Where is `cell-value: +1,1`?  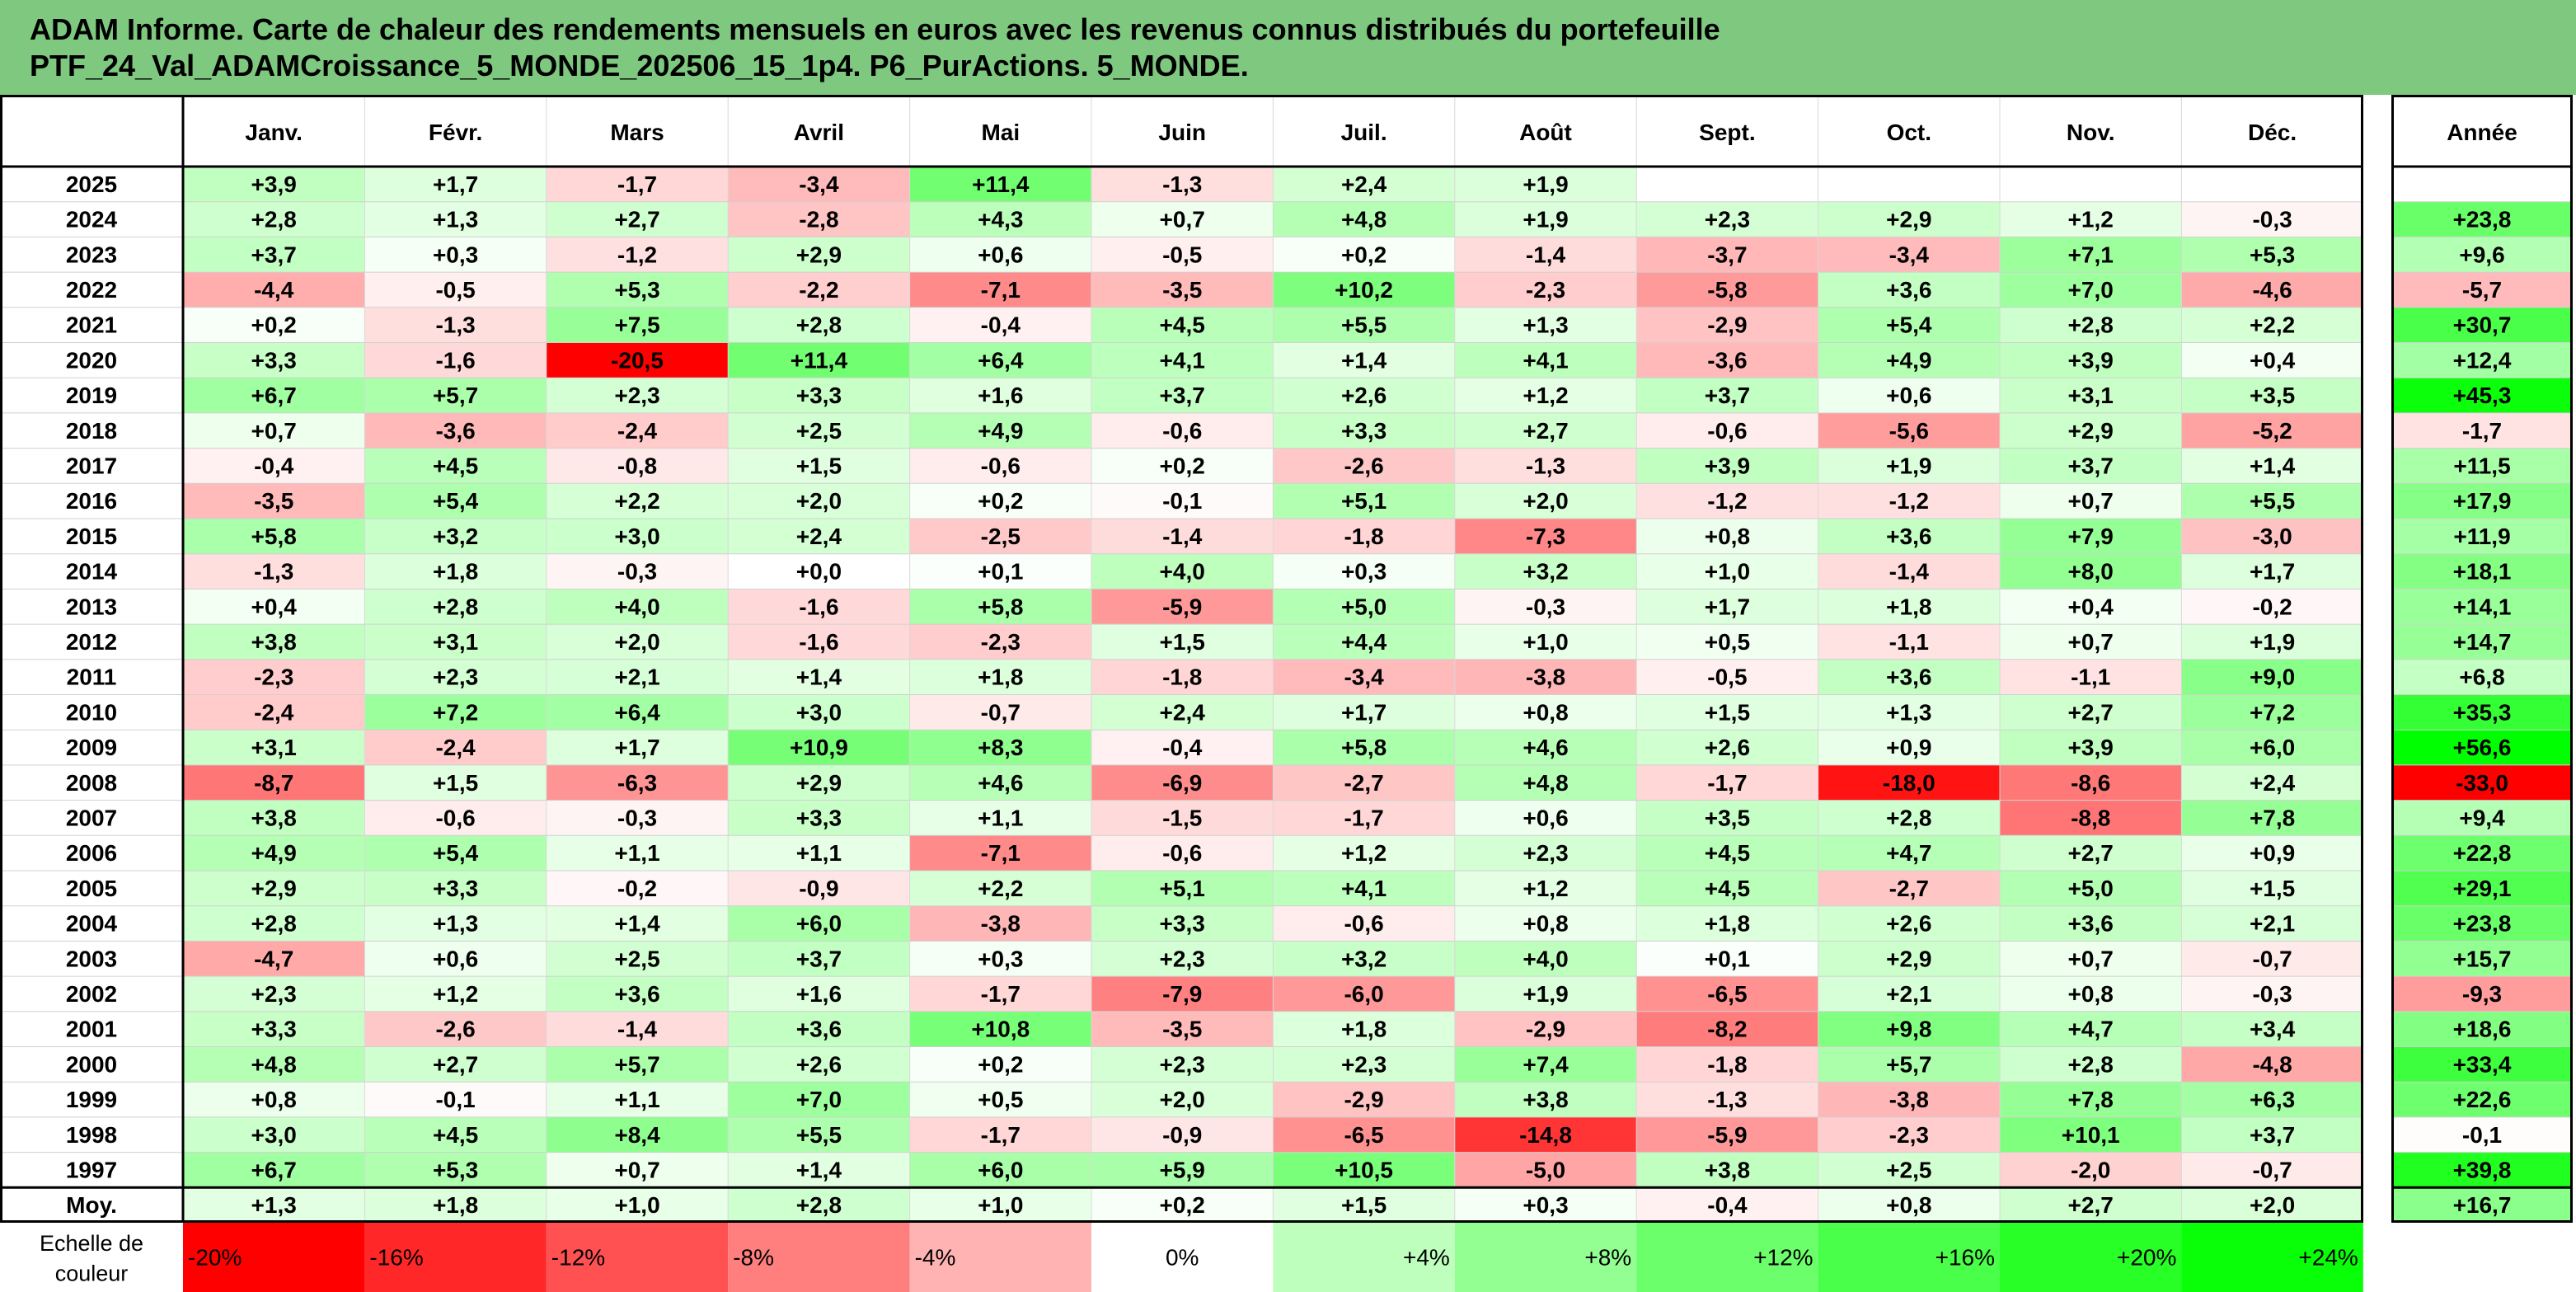
cell-value: +1,1 is located at coordinates (636, 853).